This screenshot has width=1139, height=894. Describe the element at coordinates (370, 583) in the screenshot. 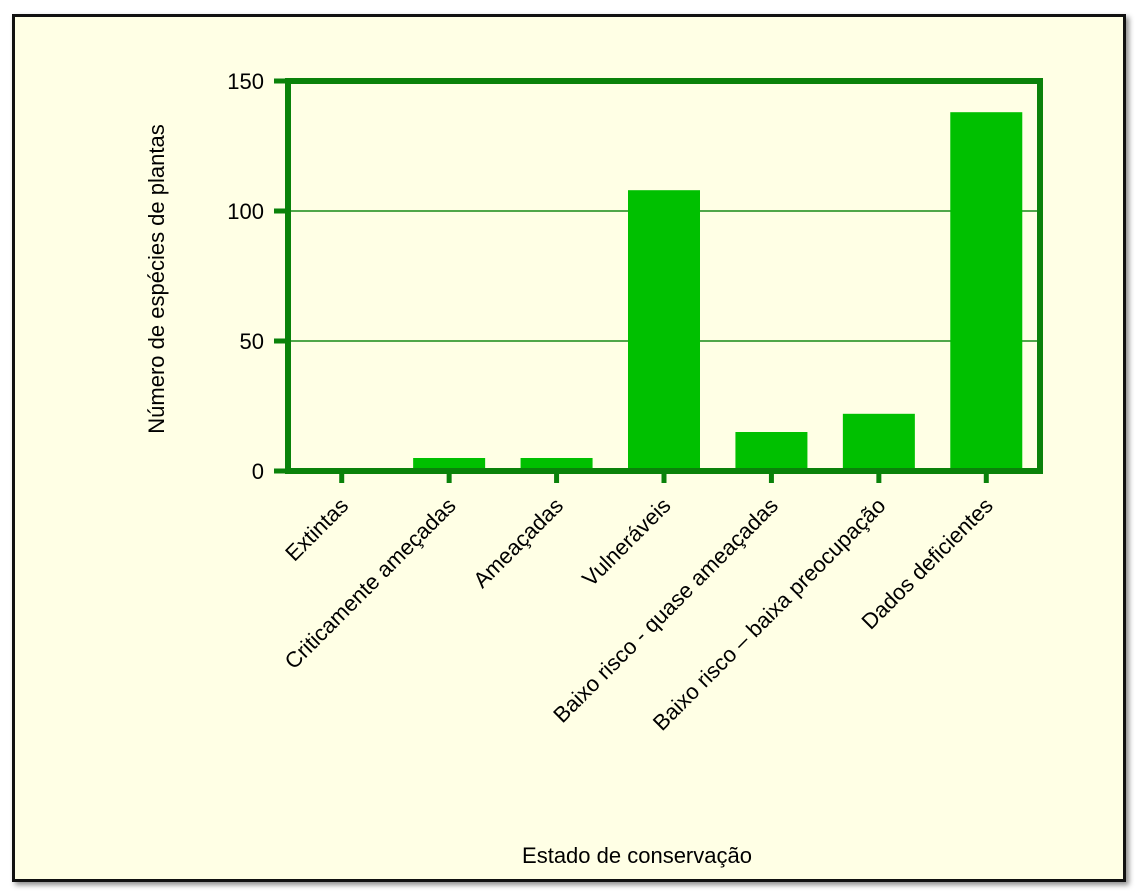

I see `x-tick-label: Criticamente ameçadas` at that location.